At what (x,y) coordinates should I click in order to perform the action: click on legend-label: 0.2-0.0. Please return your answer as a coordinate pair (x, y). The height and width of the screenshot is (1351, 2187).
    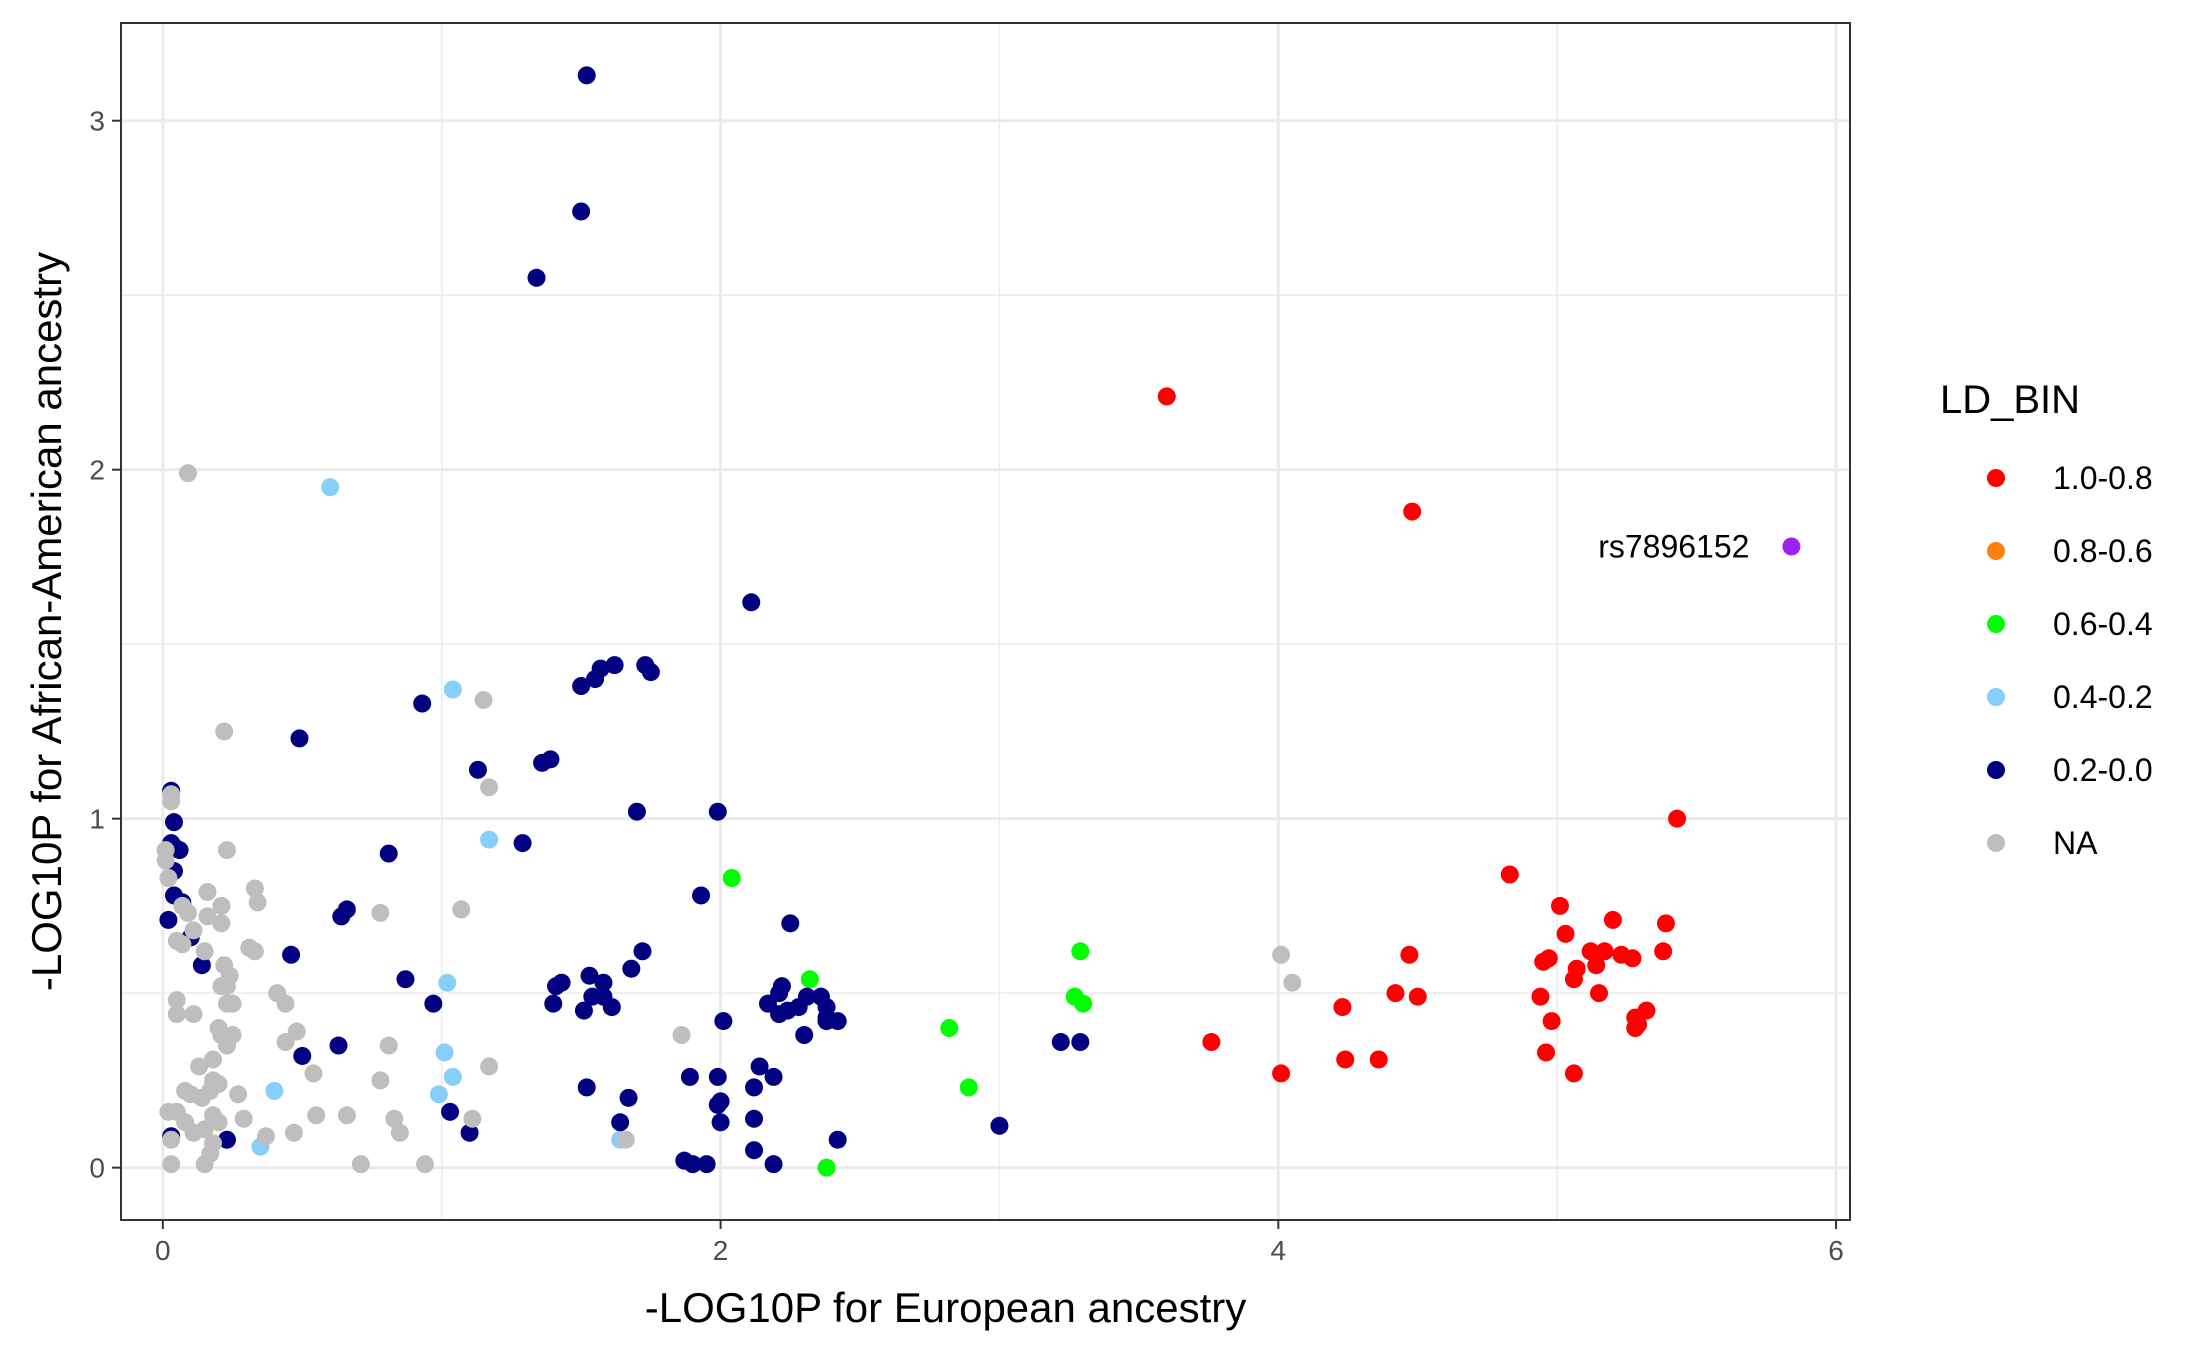
    Looking at the image, I should click on (2103, 770).